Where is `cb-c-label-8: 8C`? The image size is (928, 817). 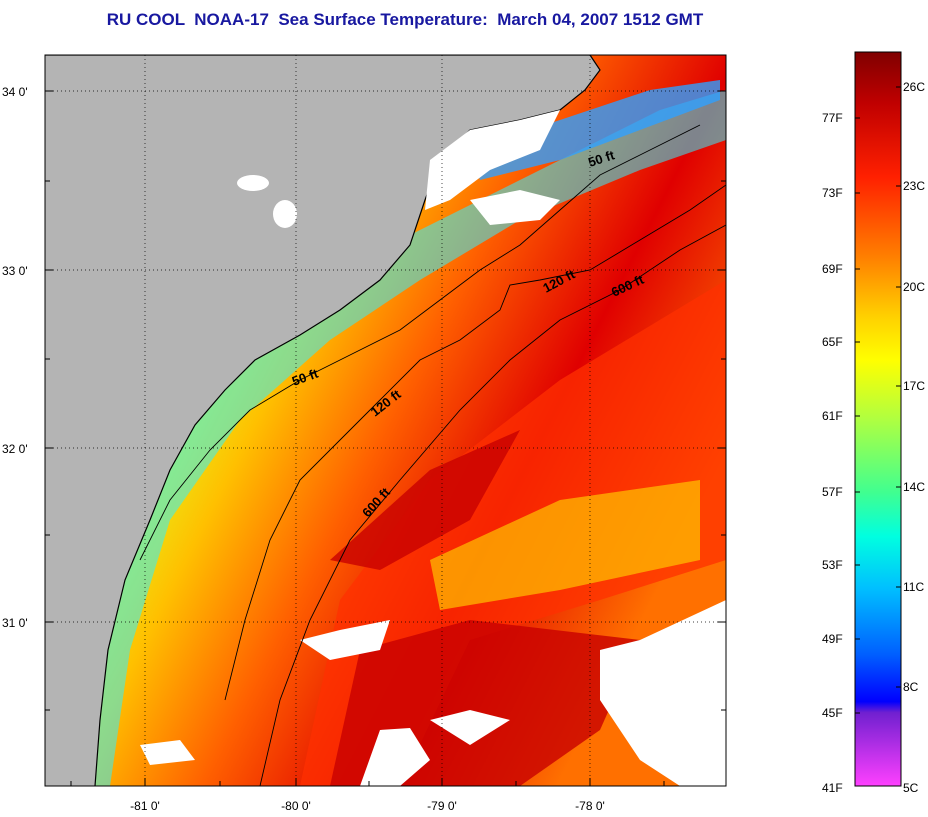 cb-c-label-8: 8C is located at coordinates (911, 687).